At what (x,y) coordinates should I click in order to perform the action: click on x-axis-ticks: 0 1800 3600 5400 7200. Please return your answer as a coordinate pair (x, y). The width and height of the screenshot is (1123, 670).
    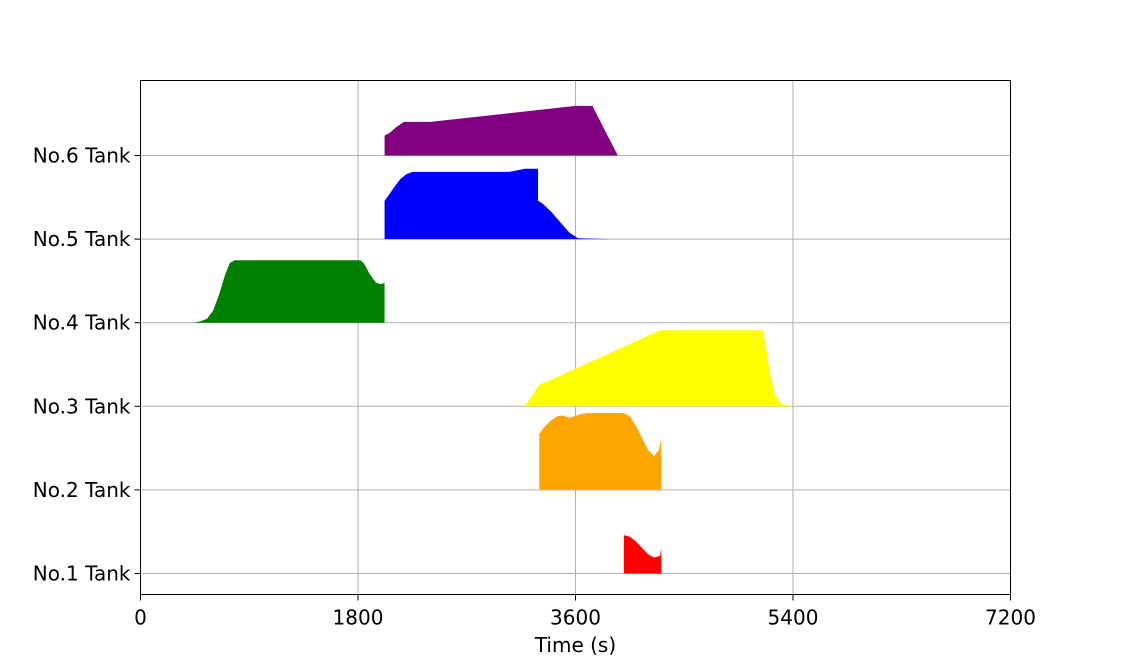
    Looking at the image, I should click on (585, 612).